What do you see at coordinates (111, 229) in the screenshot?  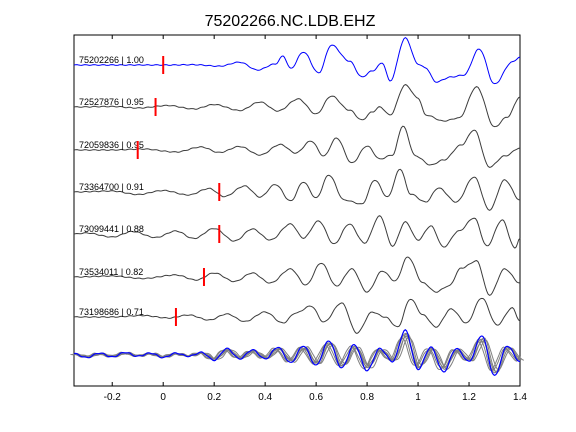 I see `trace-label: 73099441 | 0.88` at bounding box center [111, 229].